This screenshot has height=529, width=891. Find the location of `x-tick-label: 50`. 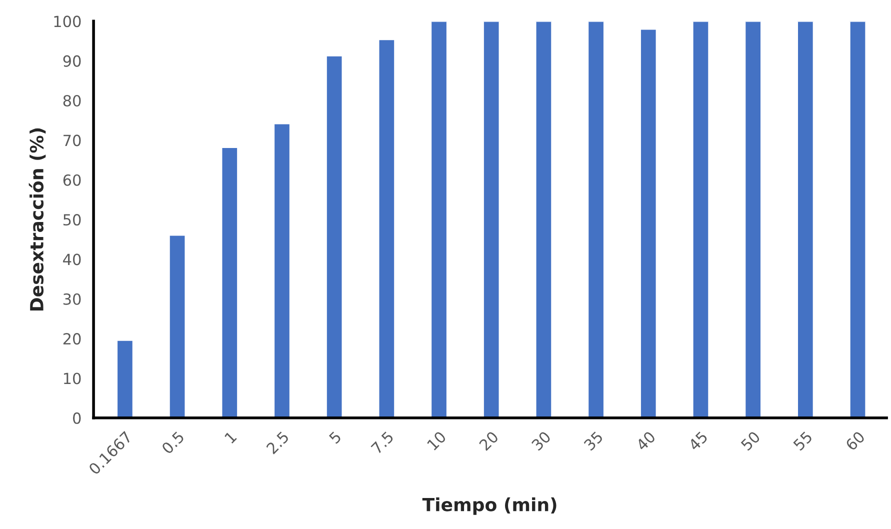

x-tick-label: 50 is located at coordinates (750, 440).